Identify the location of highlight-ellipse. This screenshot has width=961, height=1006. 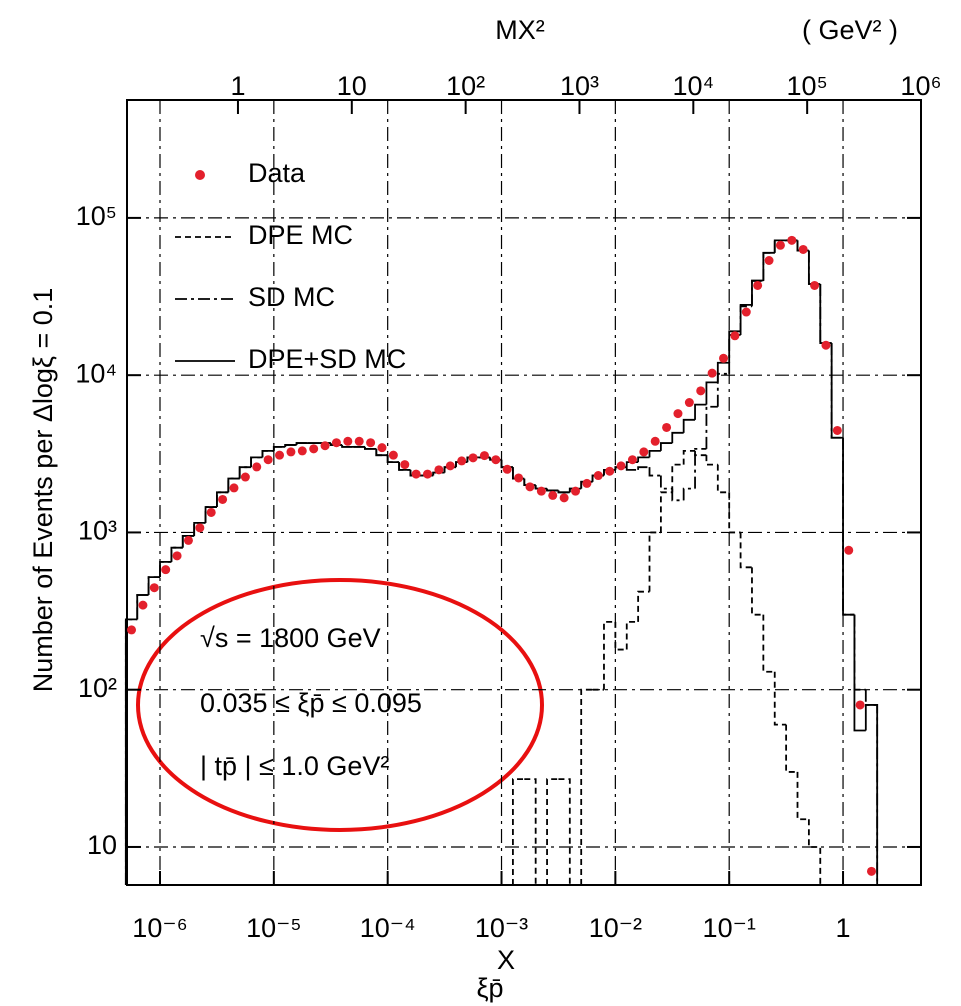
(340, 705).